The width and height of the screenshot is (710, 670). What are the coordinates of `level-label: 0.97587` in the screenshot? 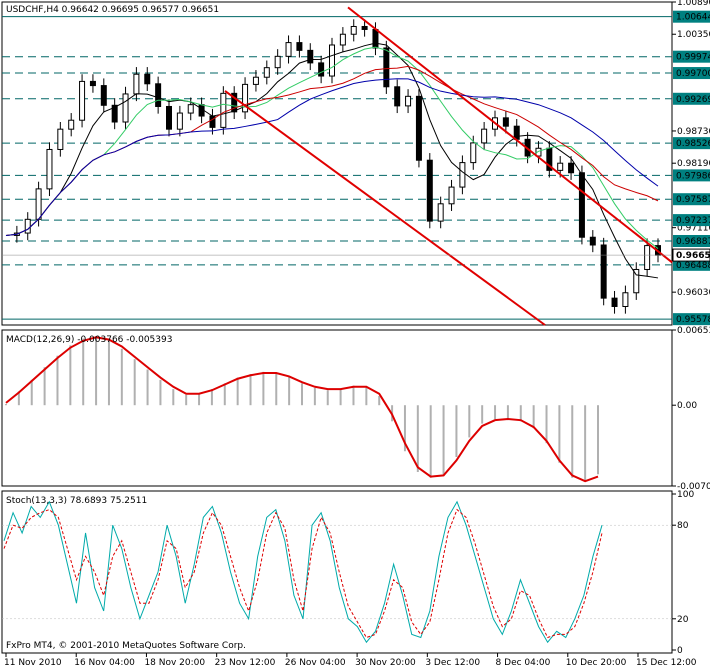 It's located at (693, 200).